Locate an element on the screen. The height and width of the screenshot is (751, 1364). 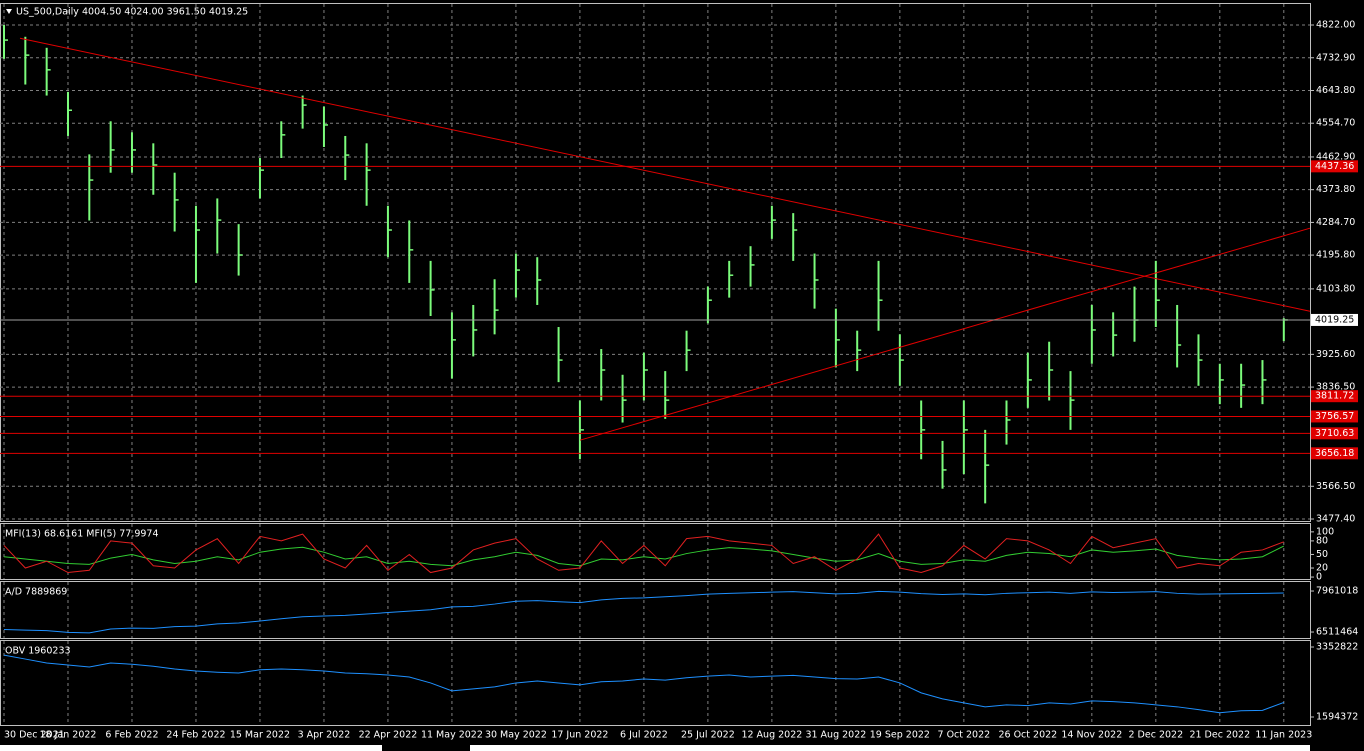
x-tick-label: 12 Aug 2022 is located at coordinates (771, 735).